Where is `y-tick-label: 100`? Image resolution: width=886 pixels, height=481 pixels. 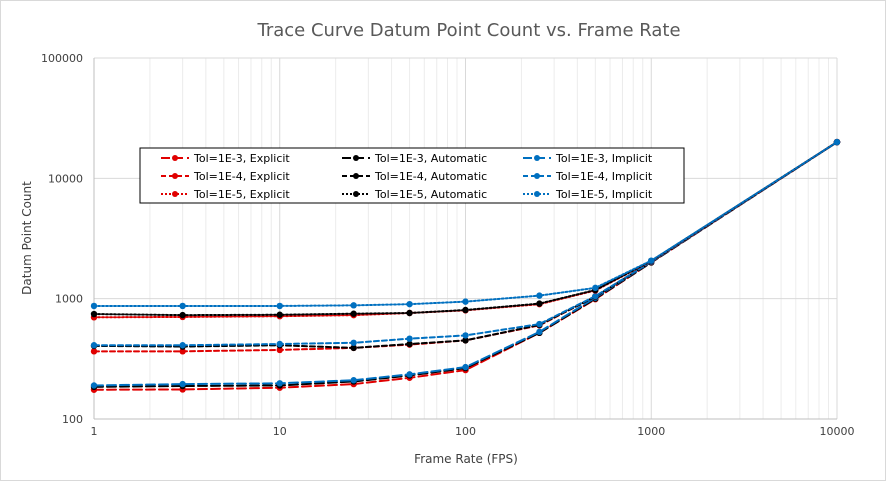
y-tick-label: 100 is located at coordinates (72, 419).